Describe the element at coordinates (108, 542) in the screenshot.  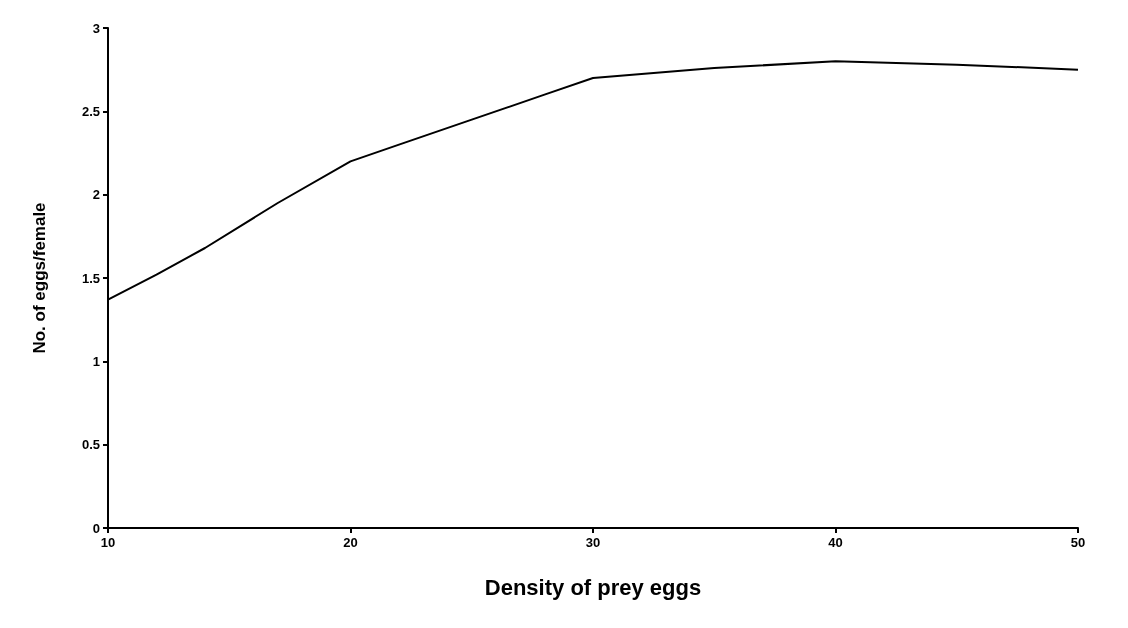
I see `x-tick-label: 10` at that location.